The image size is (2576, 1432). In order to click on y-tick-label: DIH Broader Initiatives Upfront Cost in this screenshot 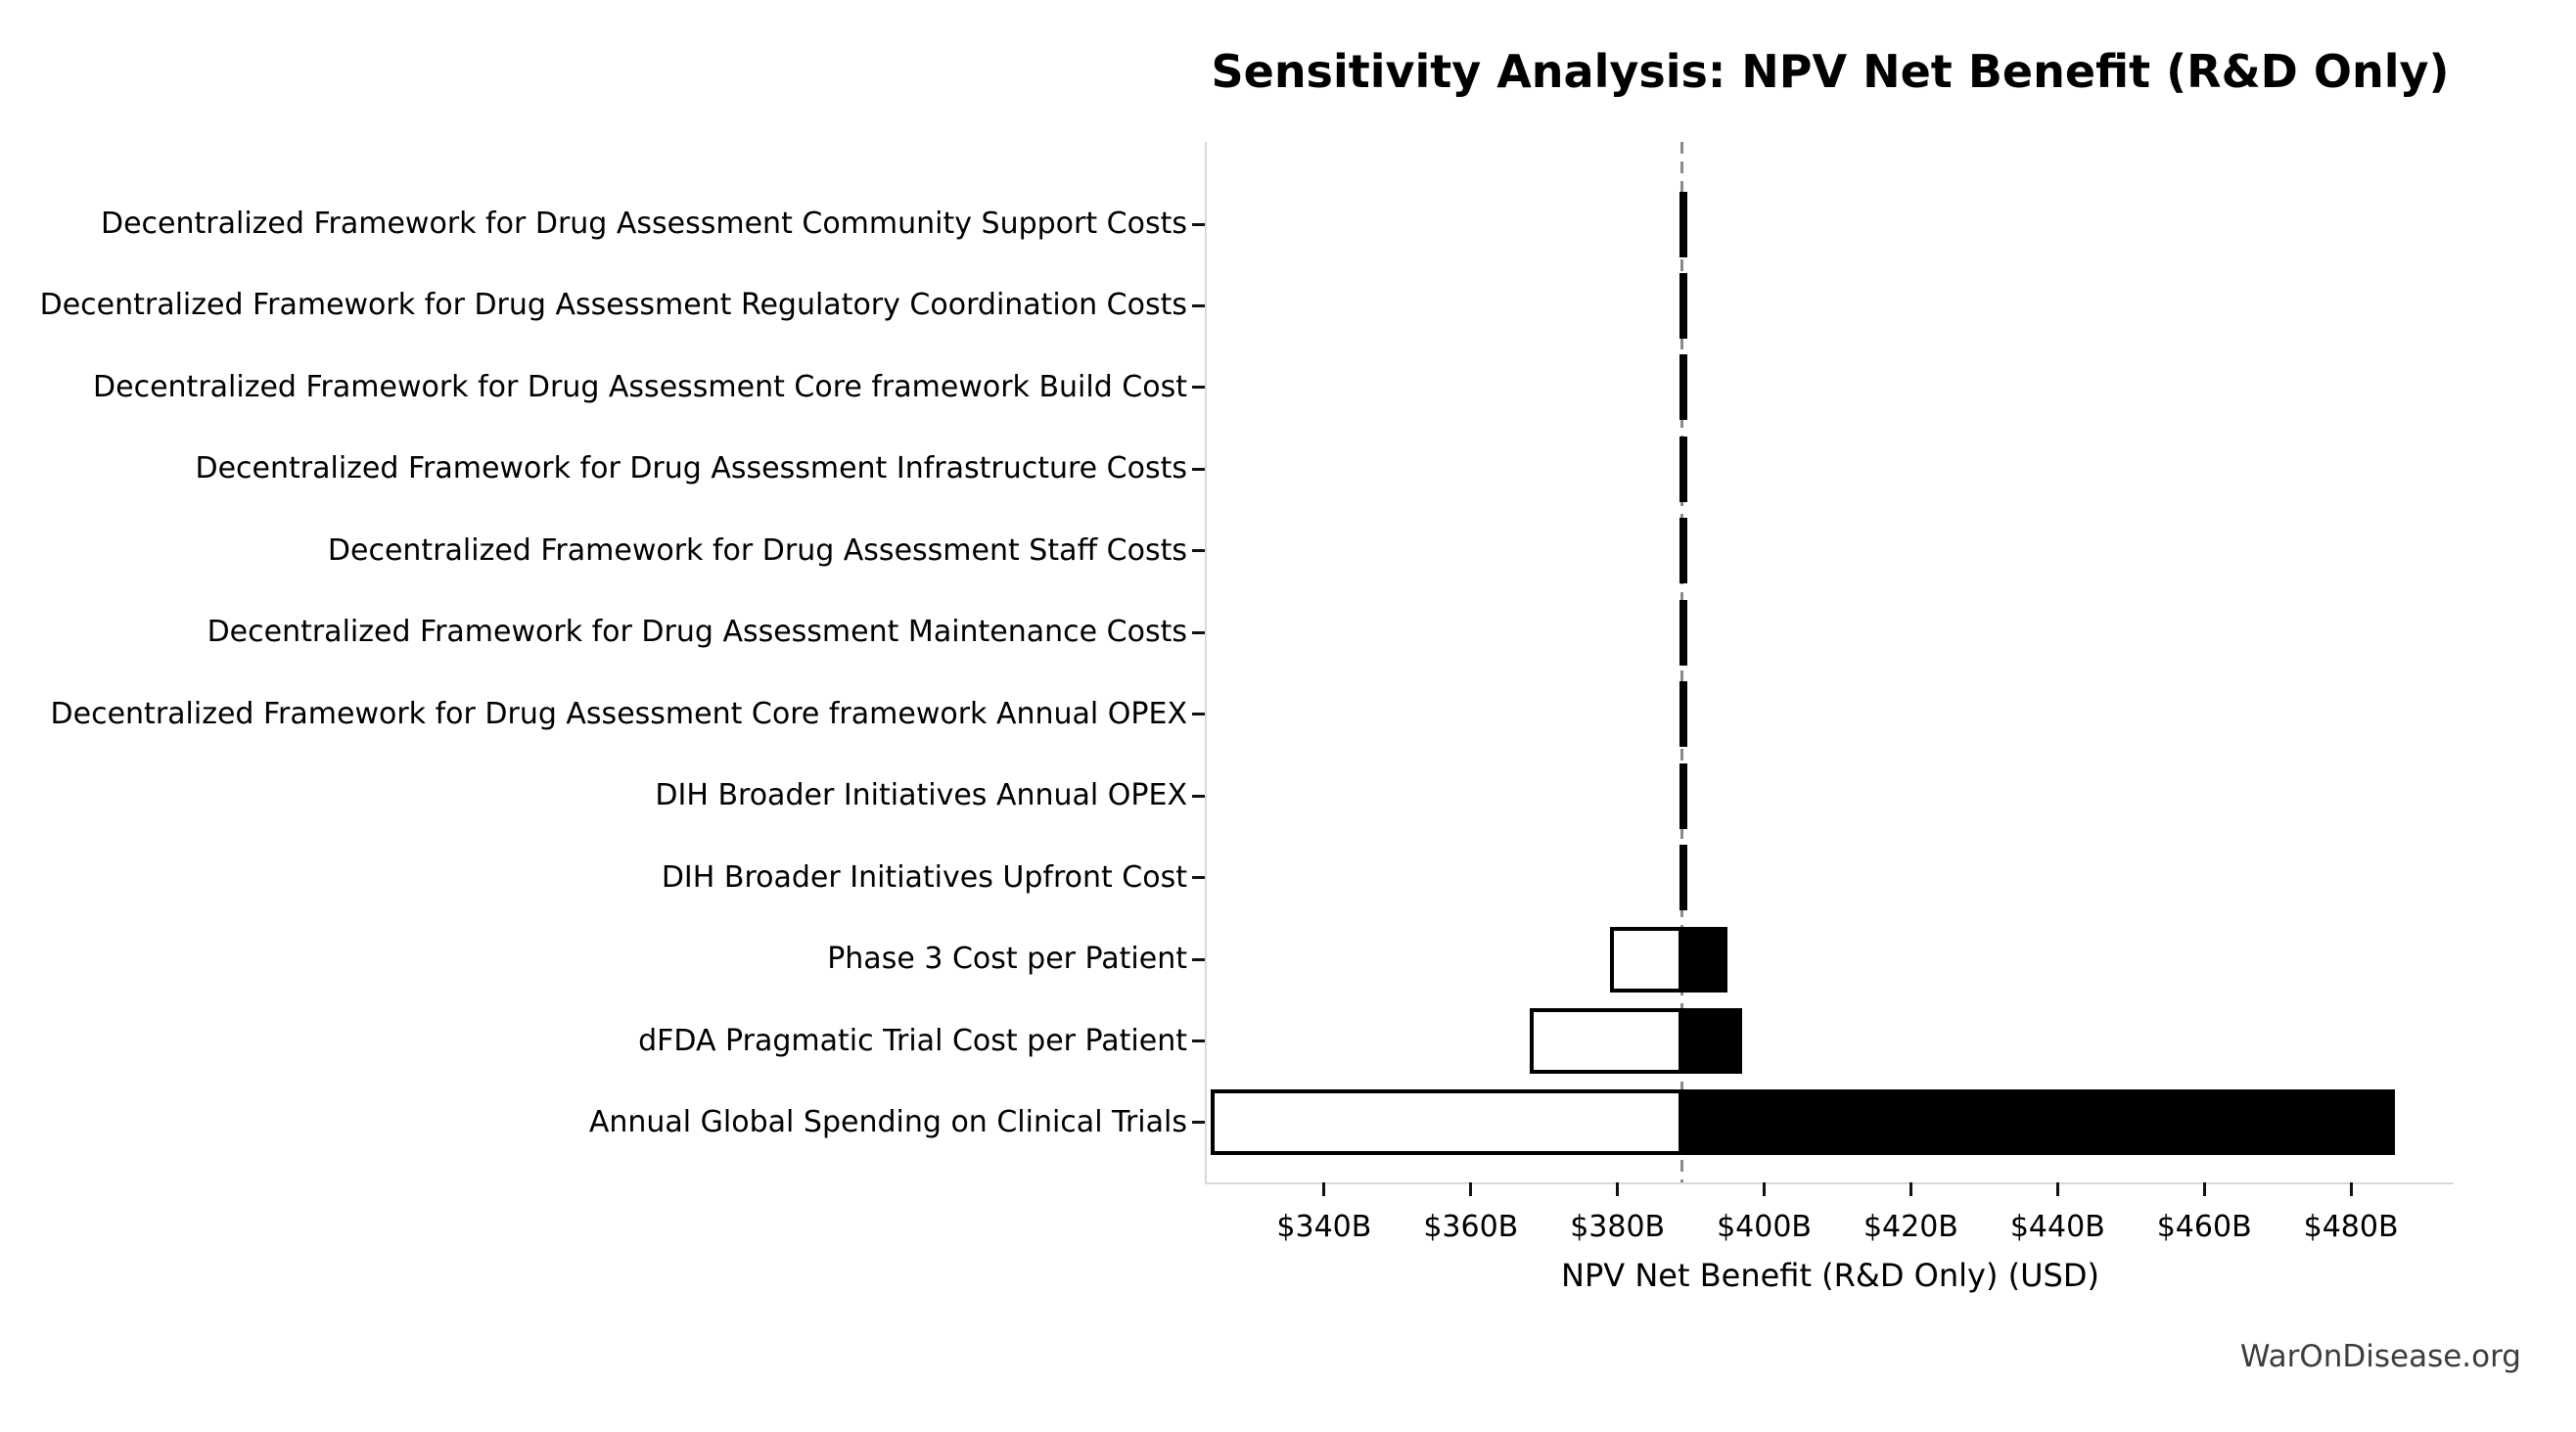, I will do `click(924, 877)`.